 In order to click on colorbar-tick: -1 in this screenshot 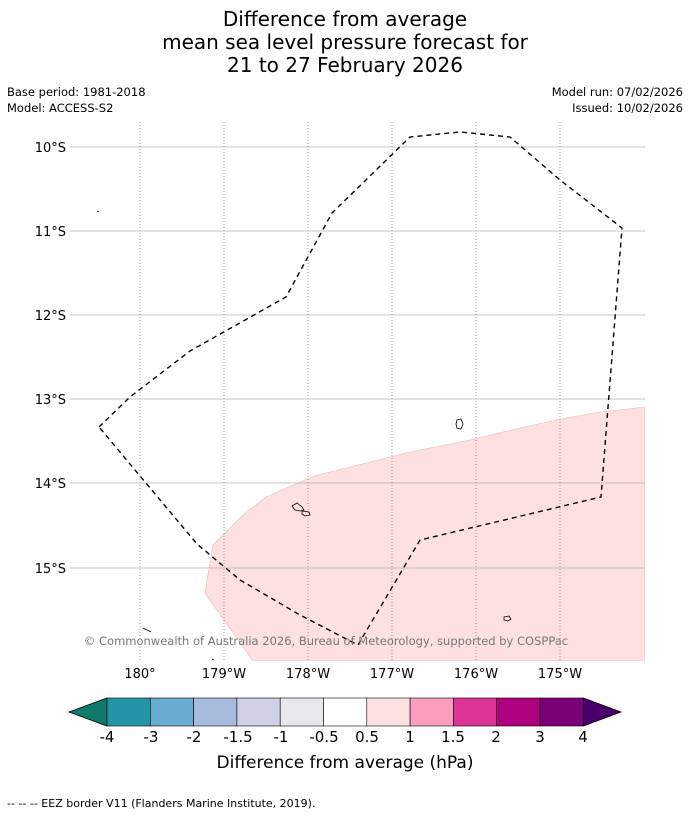, I will do `click(281, 737)`.